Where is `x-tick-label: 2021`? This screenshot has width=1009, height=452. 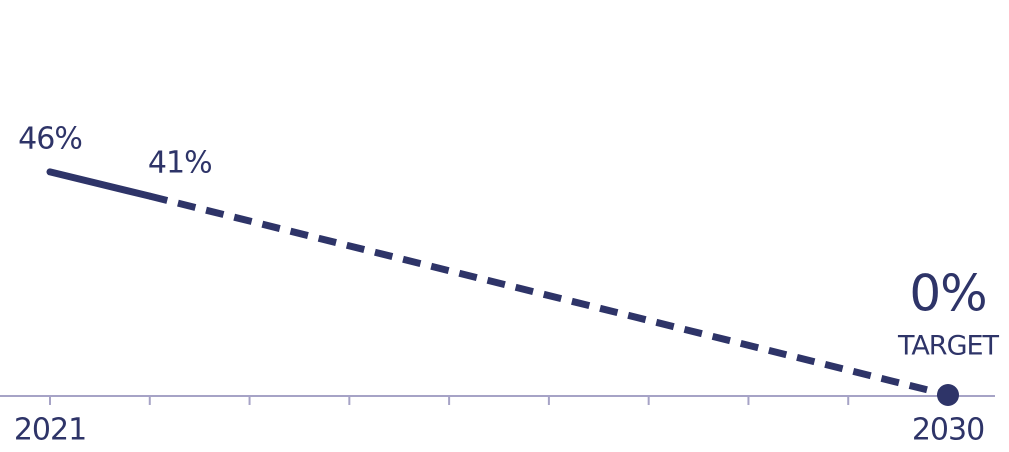
x-tick-label: 2021 is located at coordinates (50, 430).